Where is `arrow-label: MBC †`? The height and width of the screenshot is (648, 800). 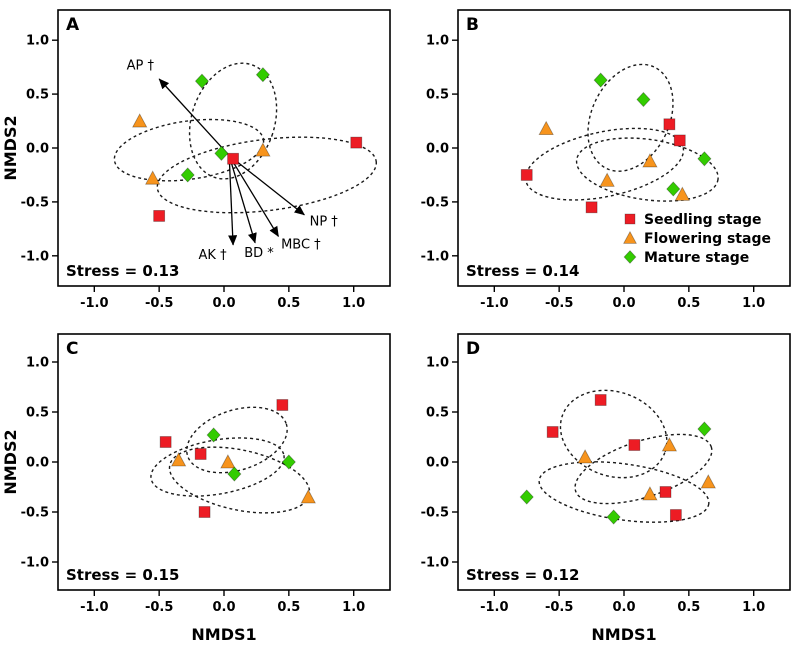
arrow-label: MBC † is located at coordinates (301, 244).